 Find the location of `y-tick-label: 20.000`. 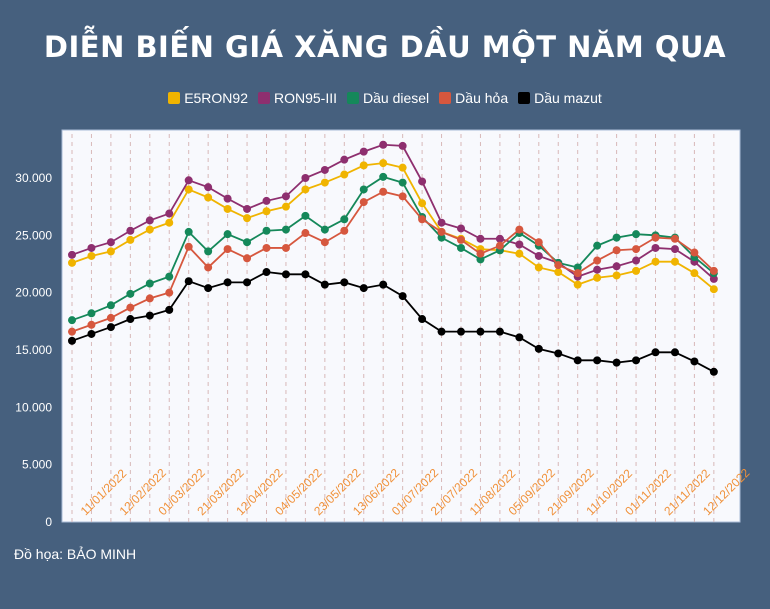

y-tick-label: 20.000 is located at coordinates (33, 293).